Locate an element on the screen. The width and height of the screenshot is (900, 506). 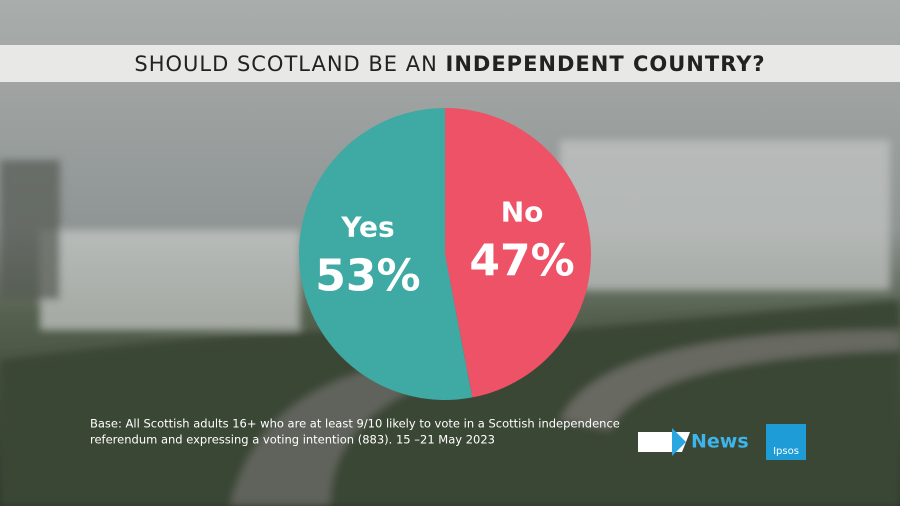
title-part: SHOULD SCOTLAND BE AN is located at coordinates (285, 64).